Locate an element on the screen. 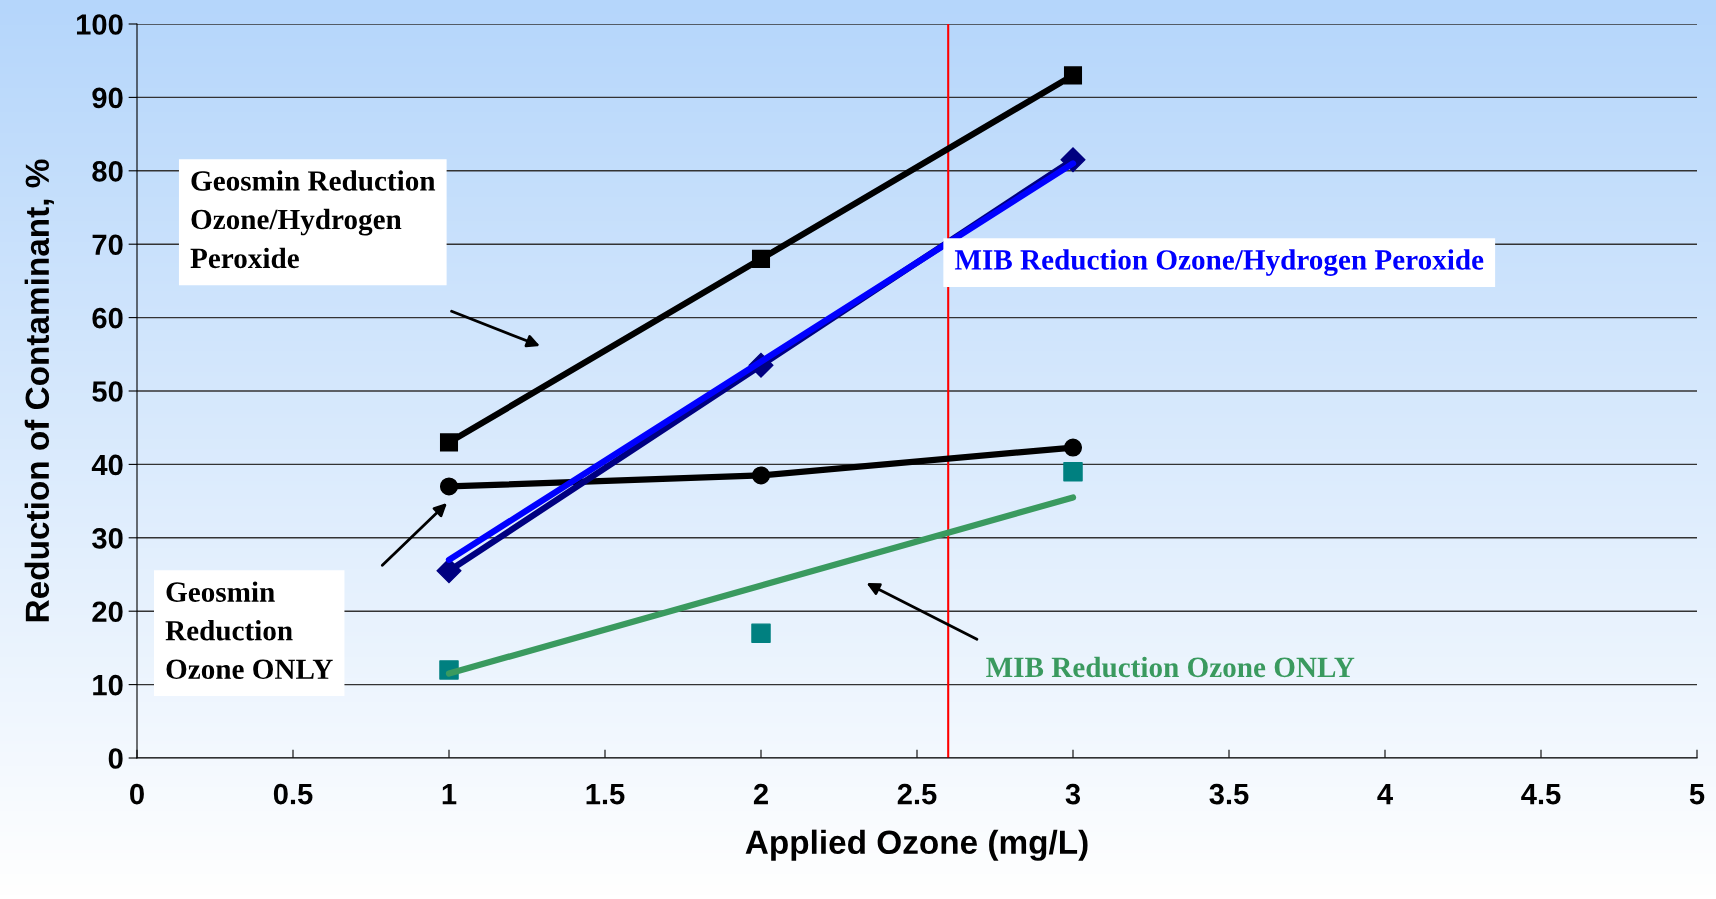  annotation: Geosmin Reduction Ozone/Hydrogen Peroxide is located at coordinates (313, 219).